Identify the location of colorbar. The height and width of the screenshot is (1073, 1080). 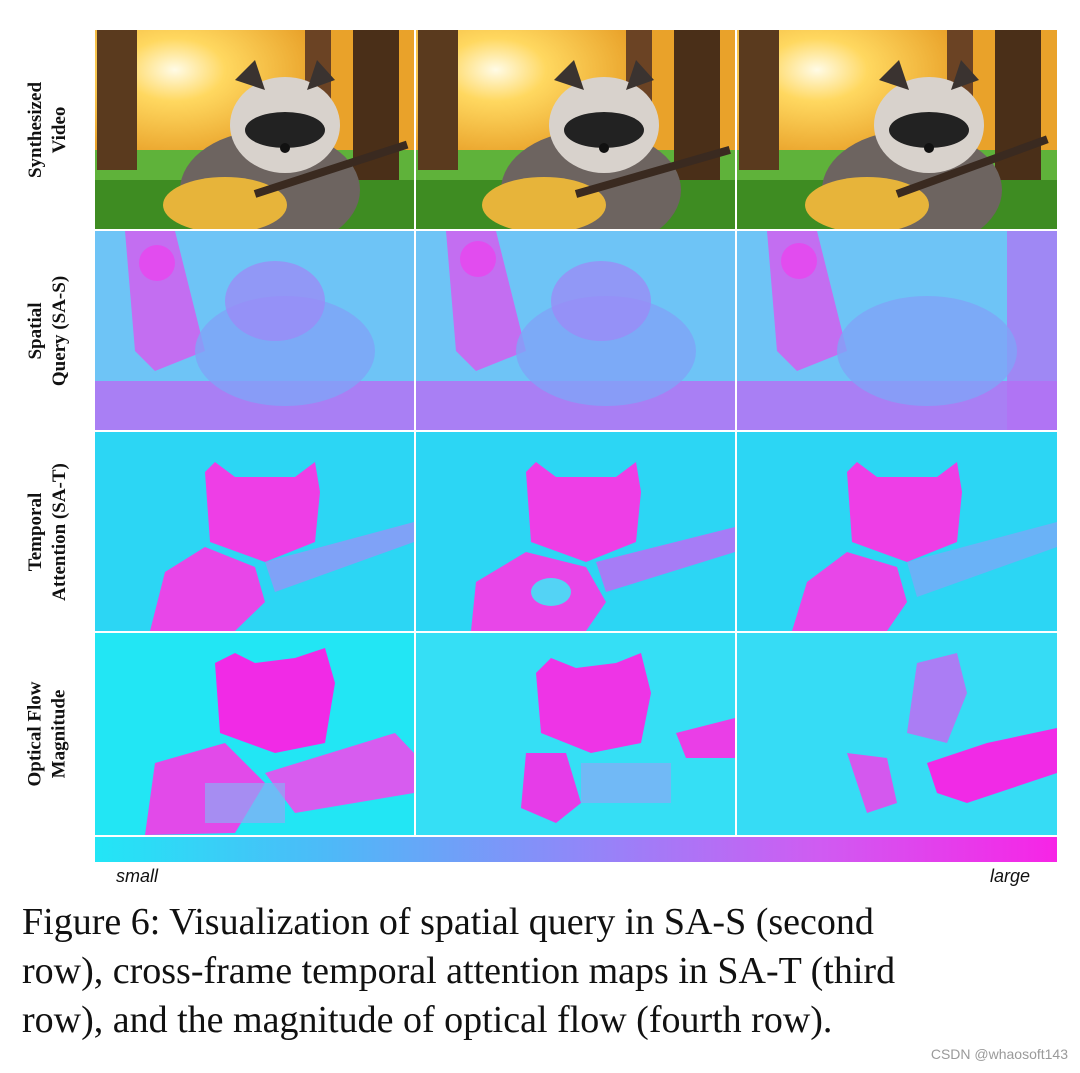
(576, 849).